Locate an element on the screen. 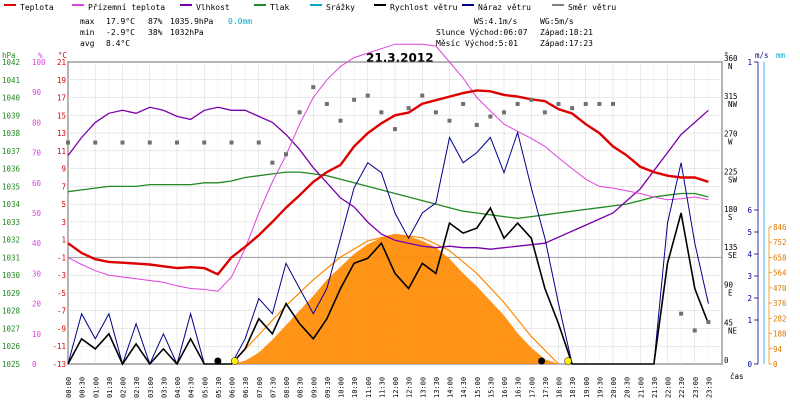 The image size is (800, 400). x-tick-21: 10:30 is located at coordinates (355, 387).